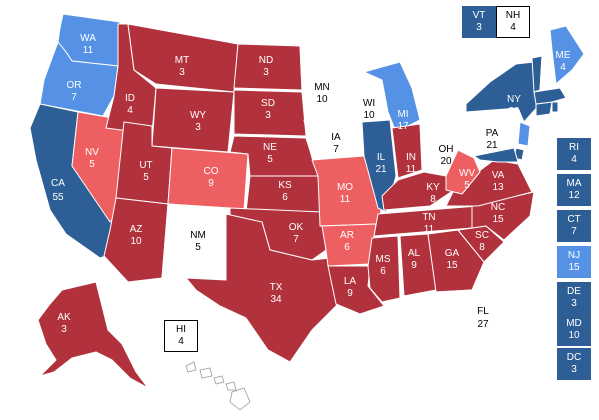 This screenshot has height=420, width=599. Describe the element at coordinates (498, 187) in the screenshot. I see `label-VA-ev: 13` at that location.